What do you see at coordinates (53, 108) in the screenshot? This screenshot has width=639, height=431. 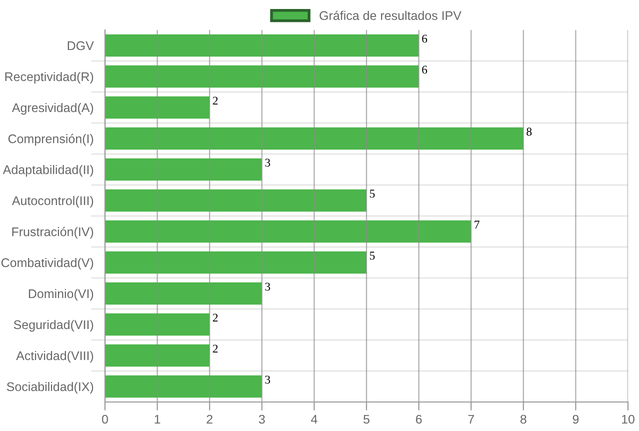 I see `y-tick-label: Agresividad(A)` at bounding box center [53, 108].